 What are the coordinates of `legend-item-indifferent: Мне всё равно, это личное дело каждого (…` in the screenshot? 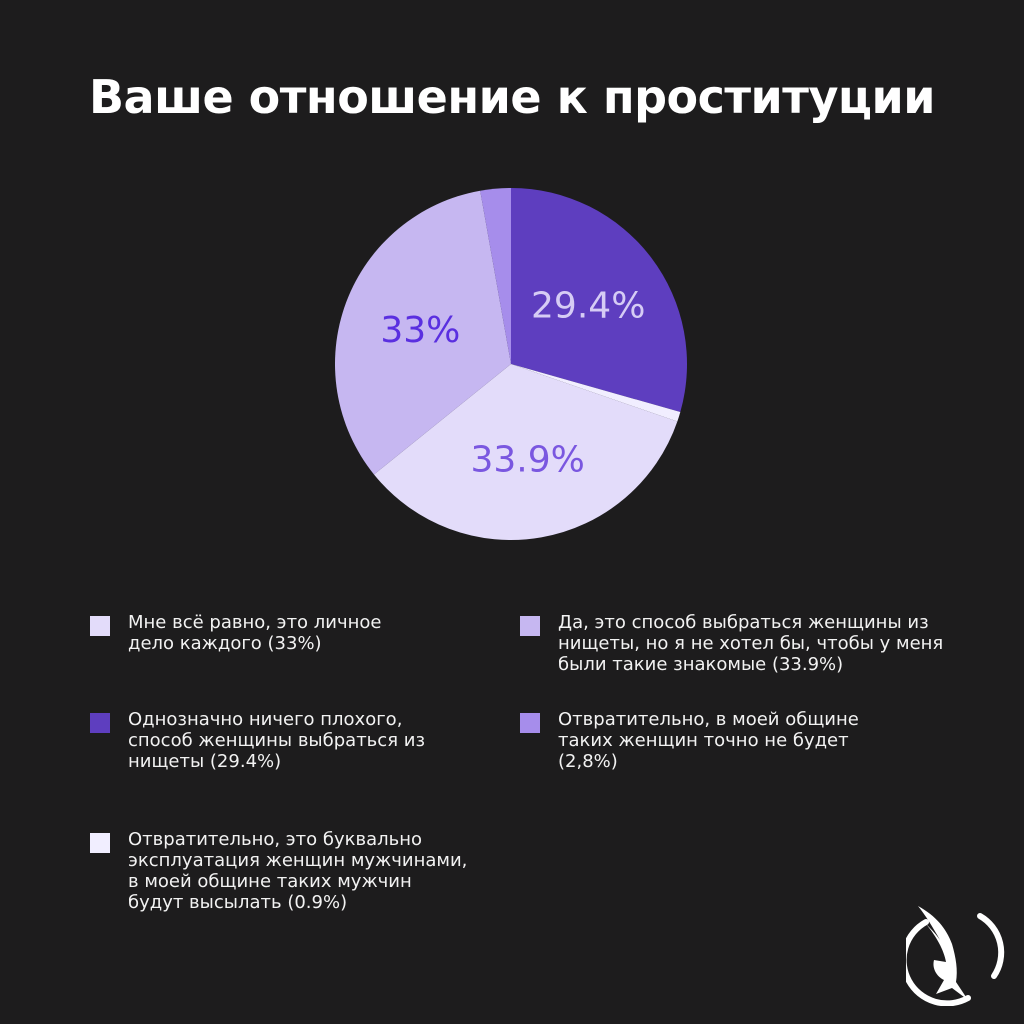 It's located at (260, 633).